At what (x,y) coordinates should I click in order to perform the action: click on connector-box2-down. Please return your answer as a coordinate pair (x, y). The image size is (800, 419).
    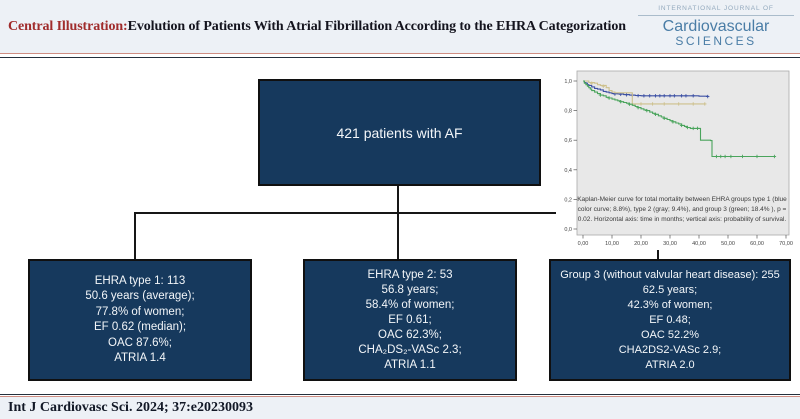
    Looking at the image, I should click on (398, 235).